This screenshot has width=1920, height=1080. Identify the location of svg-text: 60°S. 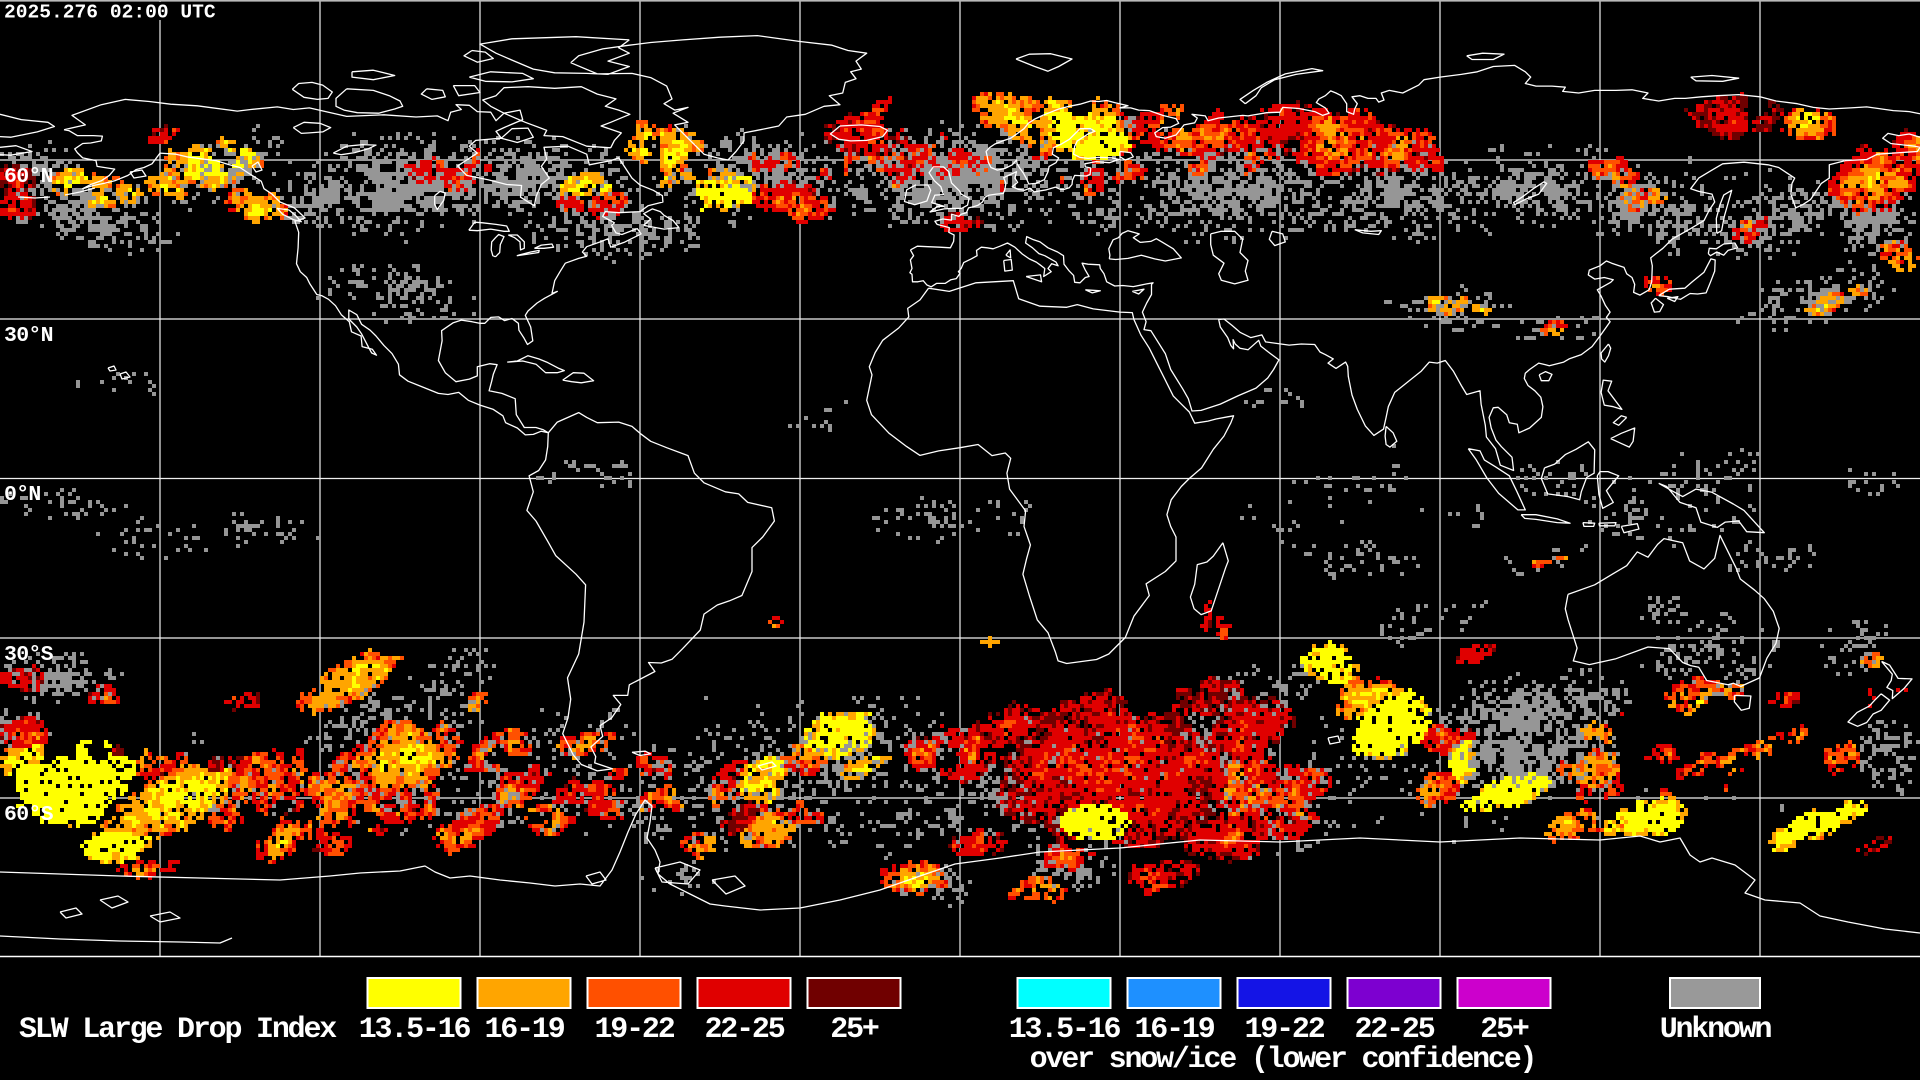
(29, 815).